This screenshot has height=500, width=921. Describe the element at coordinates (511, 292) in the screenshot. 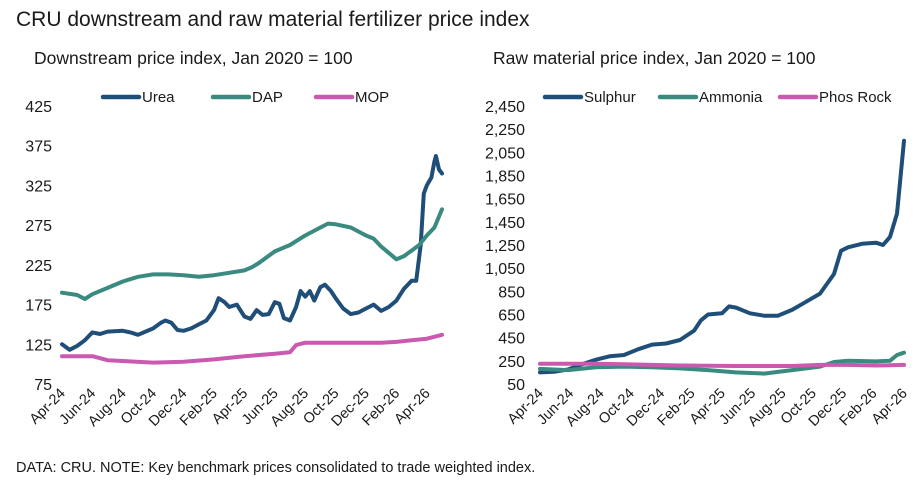

I see `right-y-tick-label: 850` at that location.